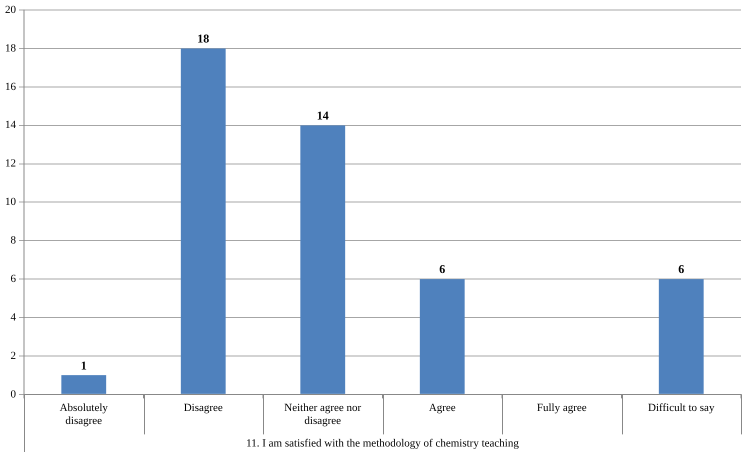  Describe the element at coordinates (561, 408) in the screenshot. I see `x-tick-label: Fully agree` at that location.